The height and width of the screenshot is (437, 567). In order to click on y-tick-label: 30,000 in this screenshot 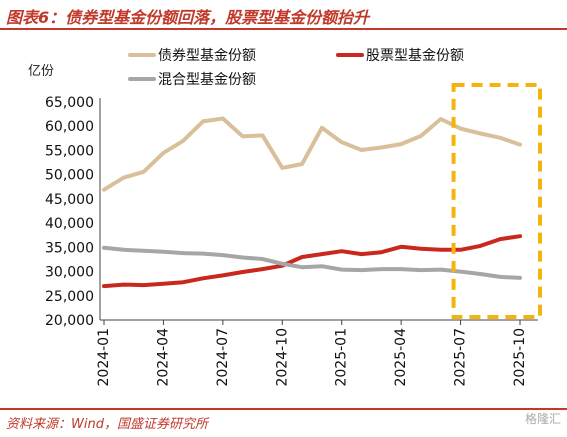, I will do `click(69, 273)`.